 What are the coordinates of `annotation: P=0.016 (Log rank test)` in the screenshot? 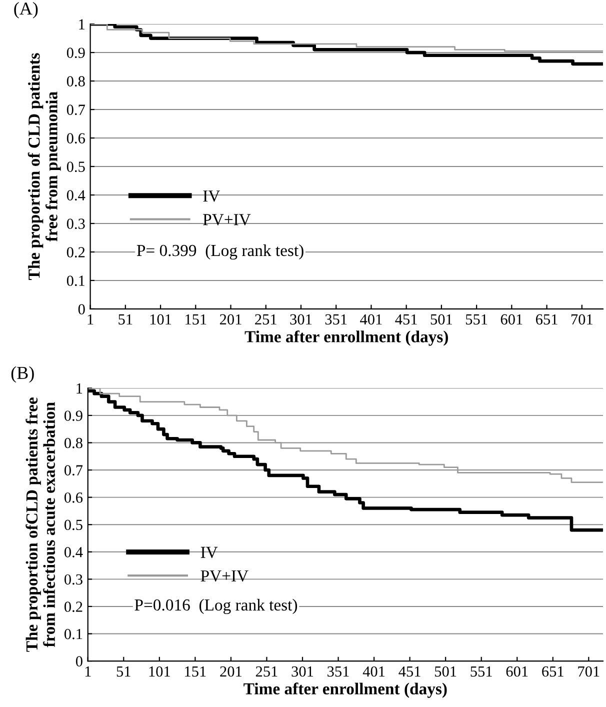 It's located at (216, 606).